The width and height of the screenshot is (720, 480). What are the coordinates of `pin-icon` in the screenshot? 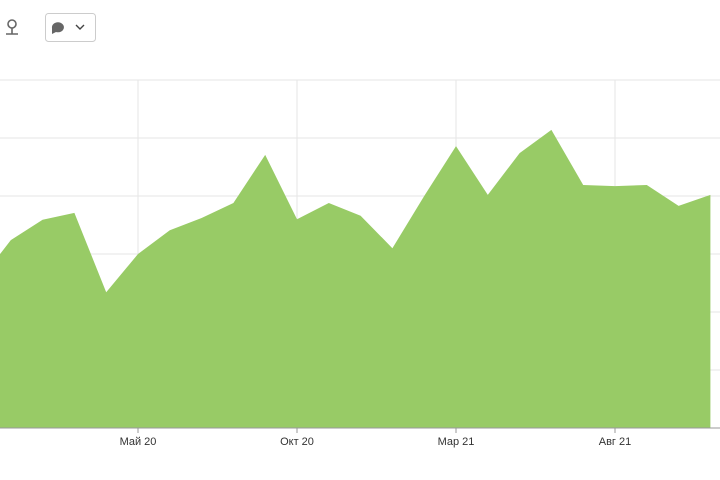 It's located at (12, 27).